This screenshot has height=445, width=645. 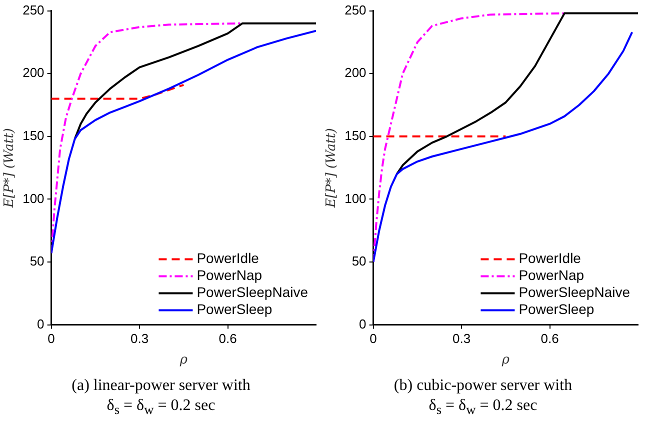 I want to click on text: (b) cubic-power server with δ$_{s}$ = δ$_{w}$ = 0.2 sec, so click(x=483, y=398).